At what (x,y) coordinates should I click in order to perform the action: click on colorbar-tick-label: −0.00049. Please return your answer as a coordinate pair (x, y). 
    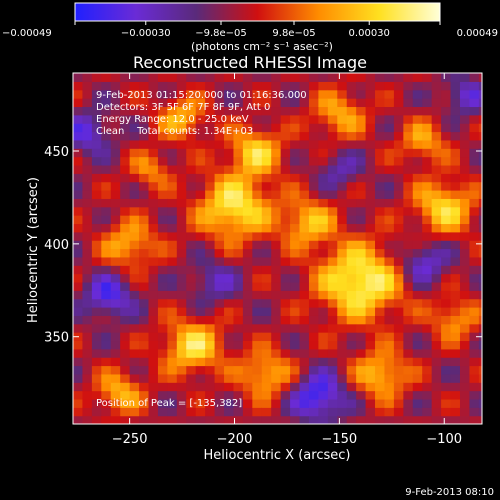
    Looking at the image, I should click on (27, 33).